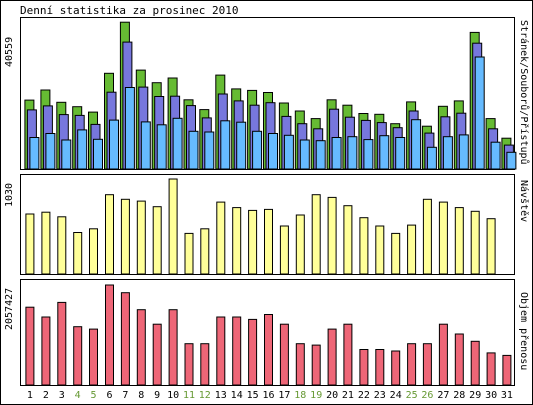  What do you see at coordinates (475, 395) in the screenshot?
I see `day-label-29: 29` at bounding box center [475, 395].